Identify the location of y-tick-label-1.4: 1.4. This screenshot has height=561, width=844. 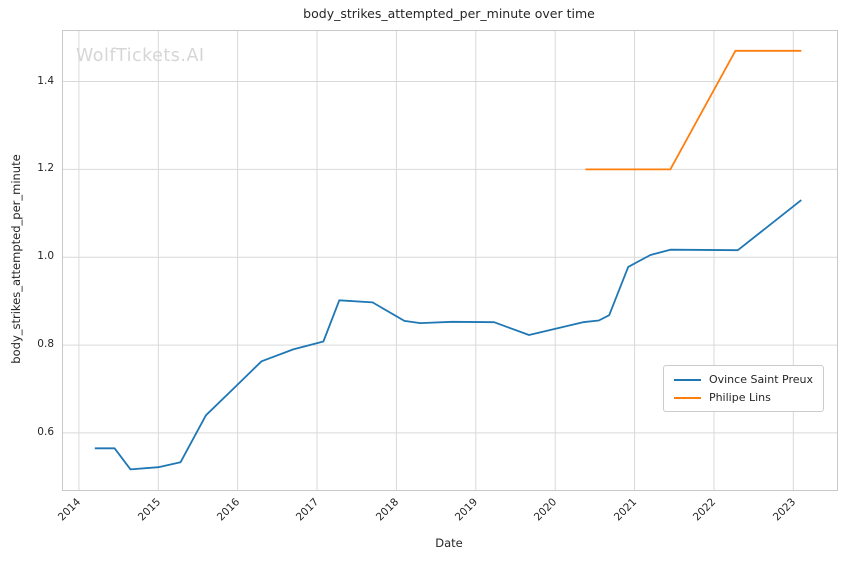
(45, 80).